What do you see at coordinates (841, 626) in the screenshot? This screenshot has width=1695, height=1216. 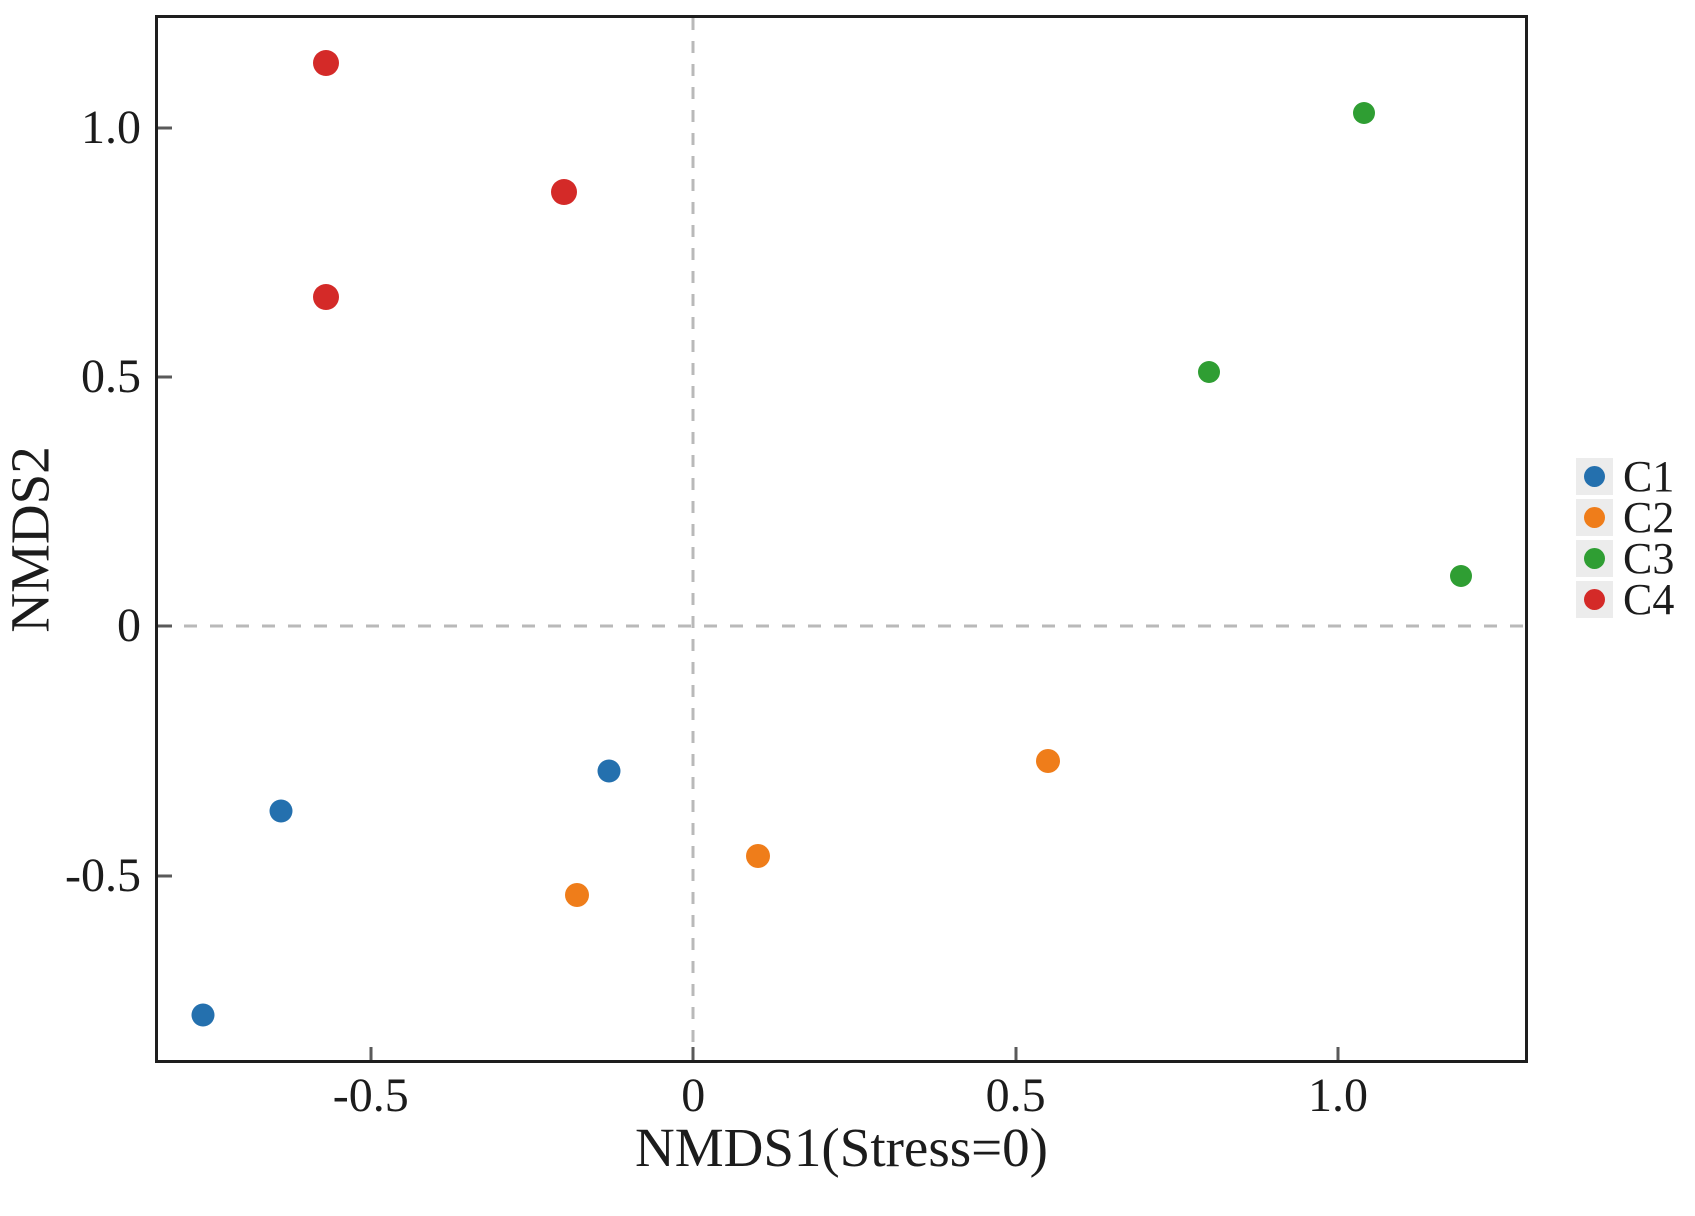 I see `zero-line-horizontal` at bounding box center [841, 626].